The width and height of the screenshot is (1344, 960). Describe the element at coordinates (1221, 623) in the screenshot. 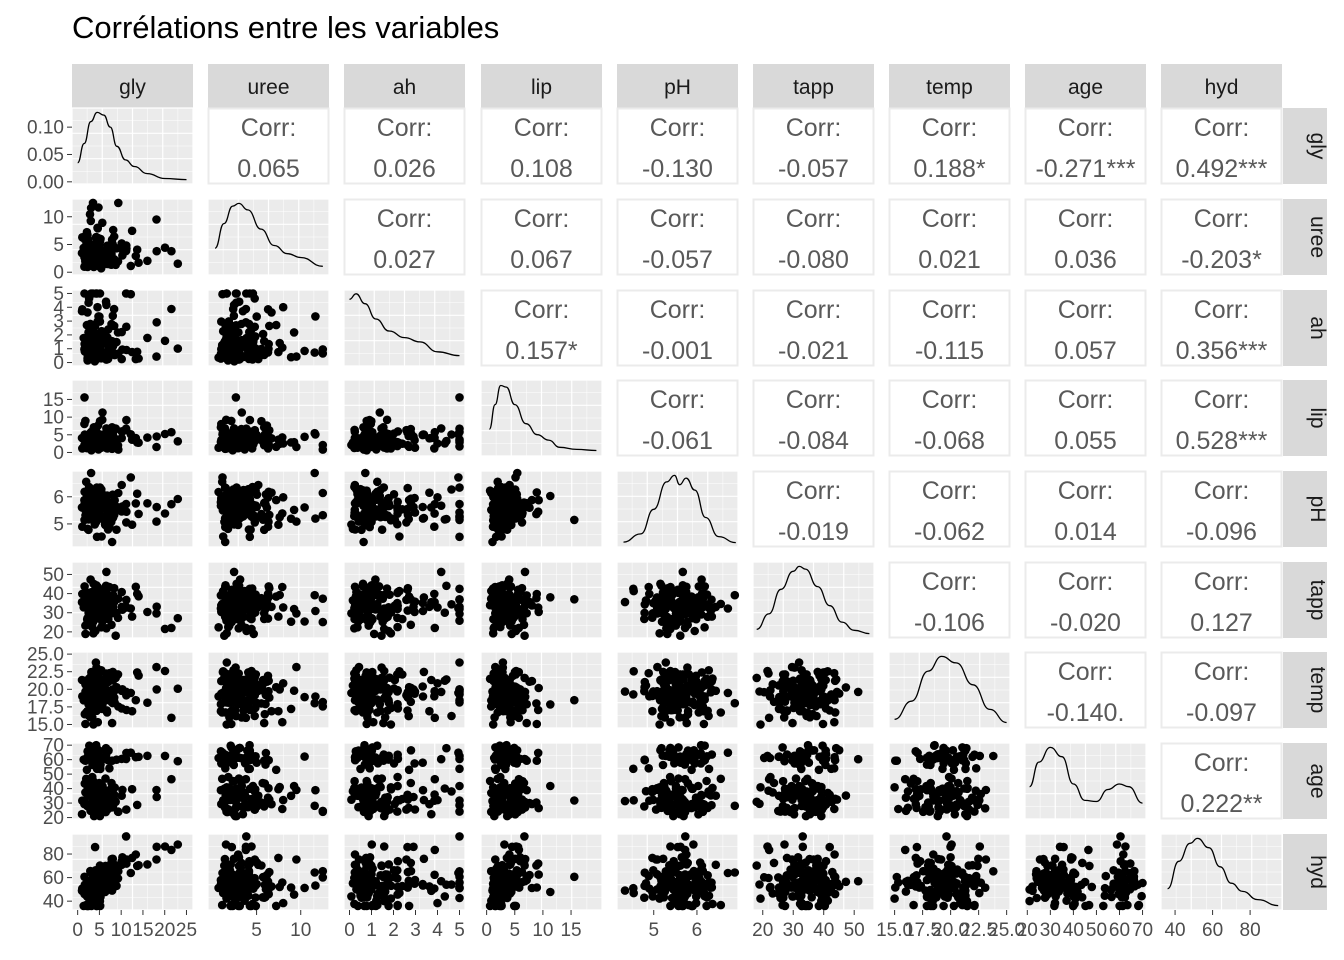

I see `corr-value-tapp-hyd: 0.127` at that location.